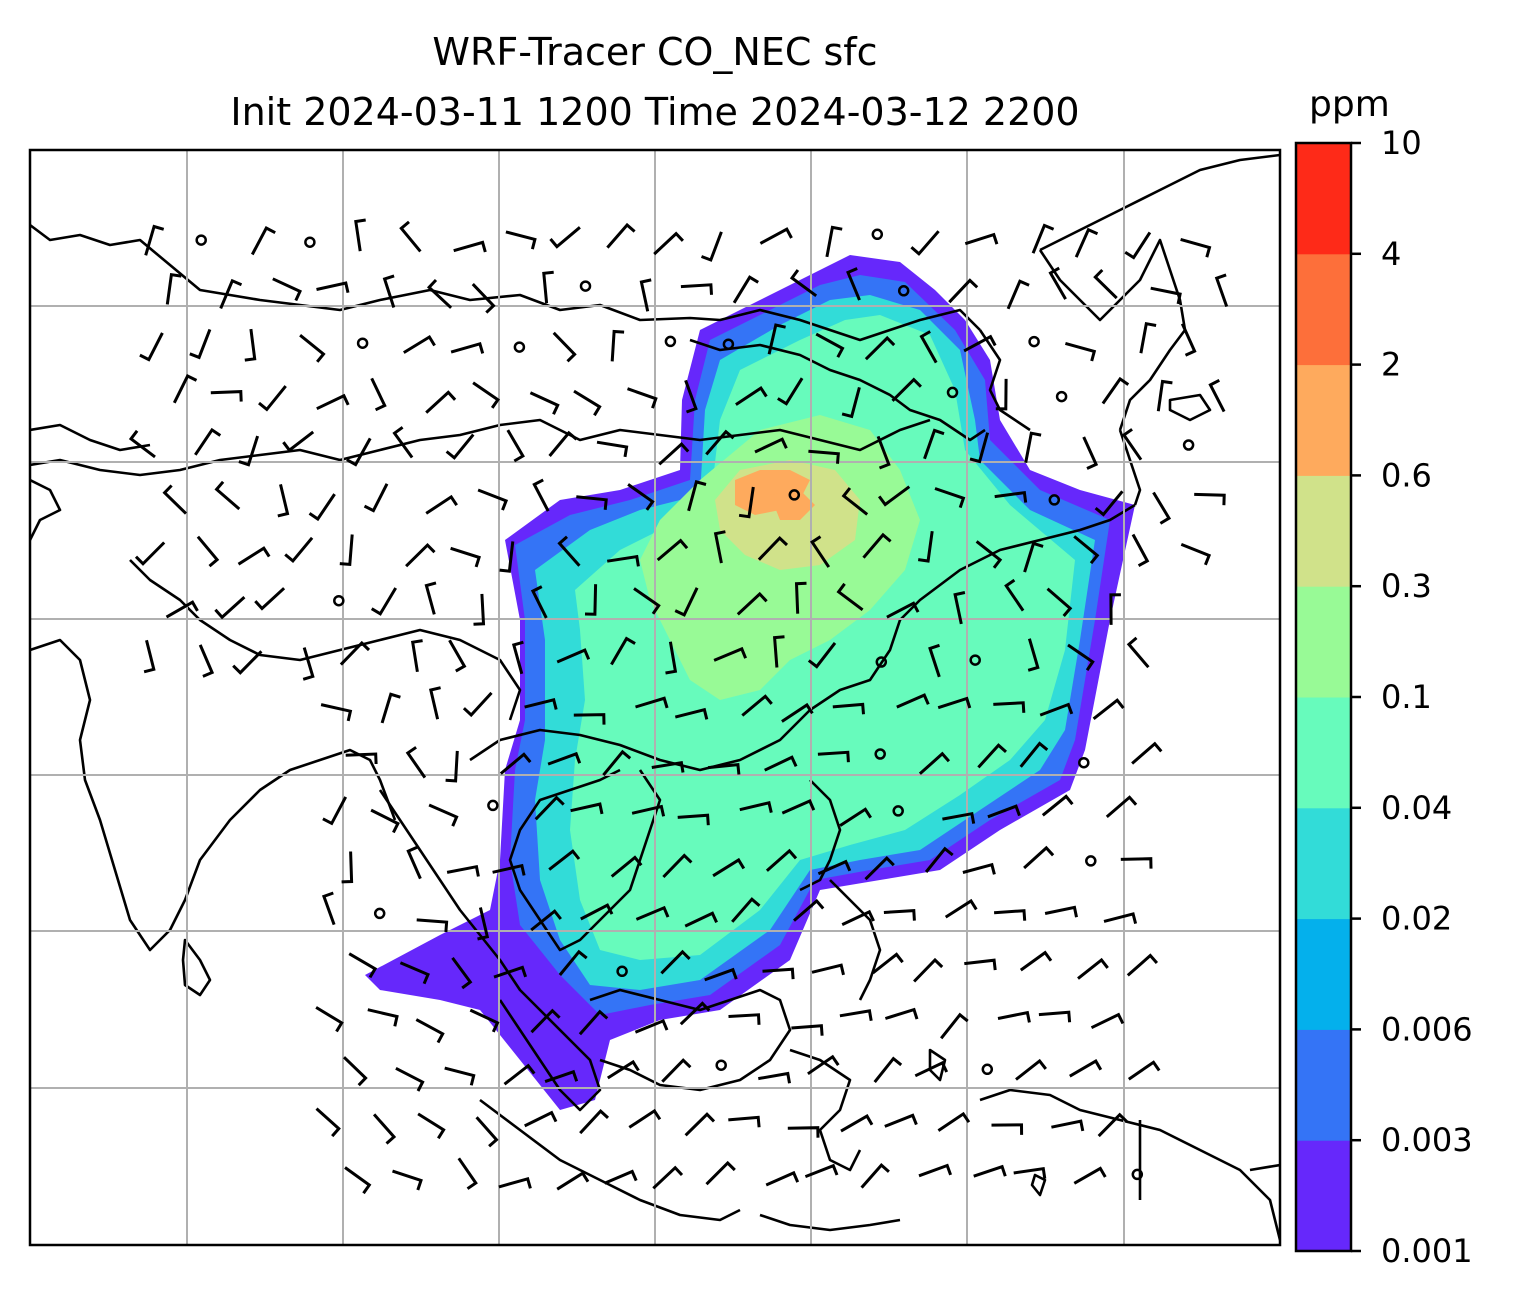 The height and width of the screenshot is (1306, 1528). I want to click on colorbar-segments, so click(1323, 697).